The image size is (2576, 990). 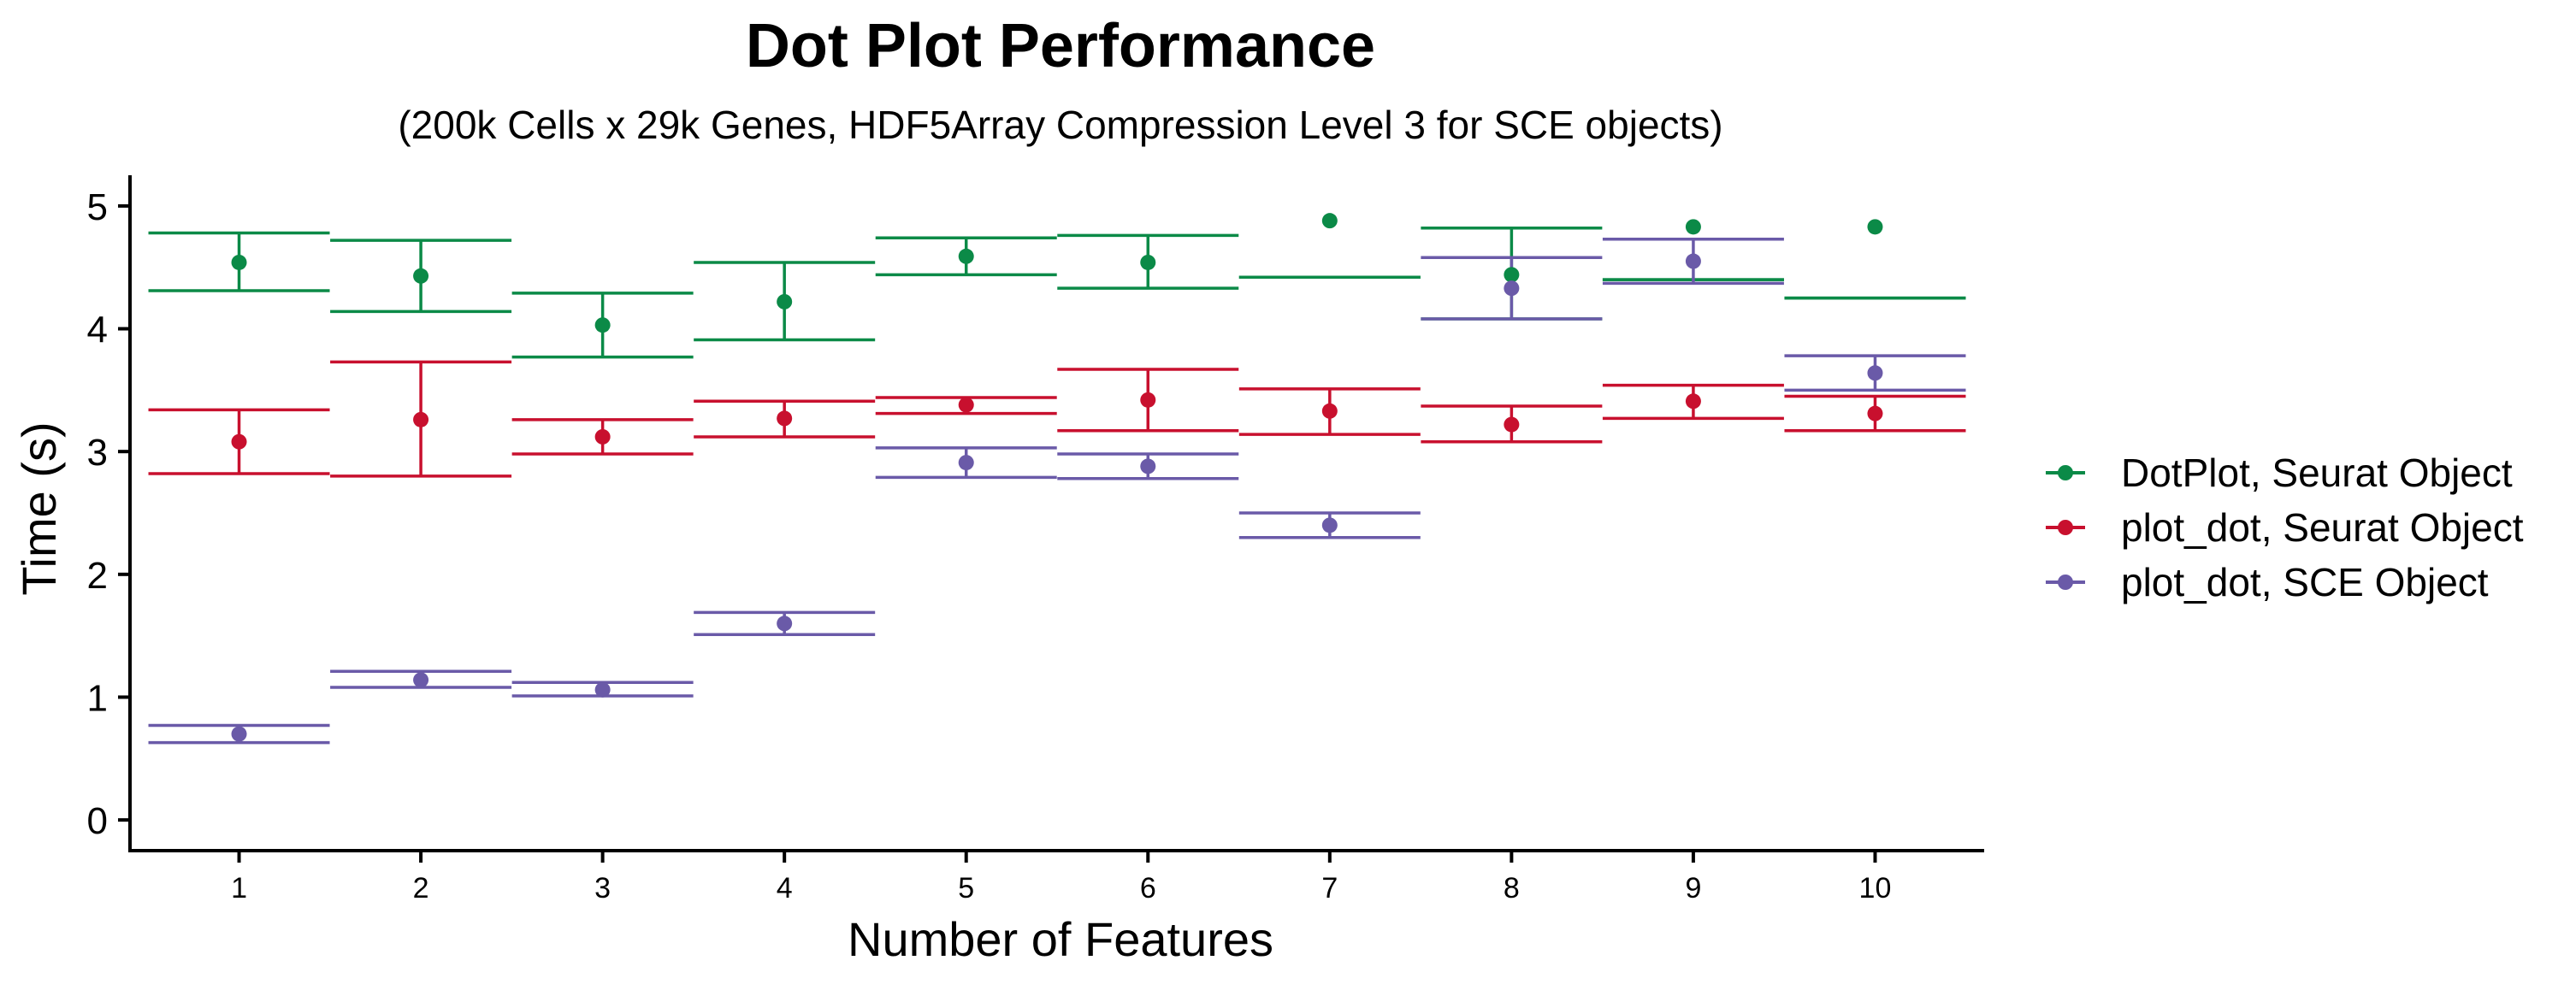 What do you see at coordinates (1693, 888) in the screenshot?
I see `x-tick-label: 9` at bounding box center [1693, 888].